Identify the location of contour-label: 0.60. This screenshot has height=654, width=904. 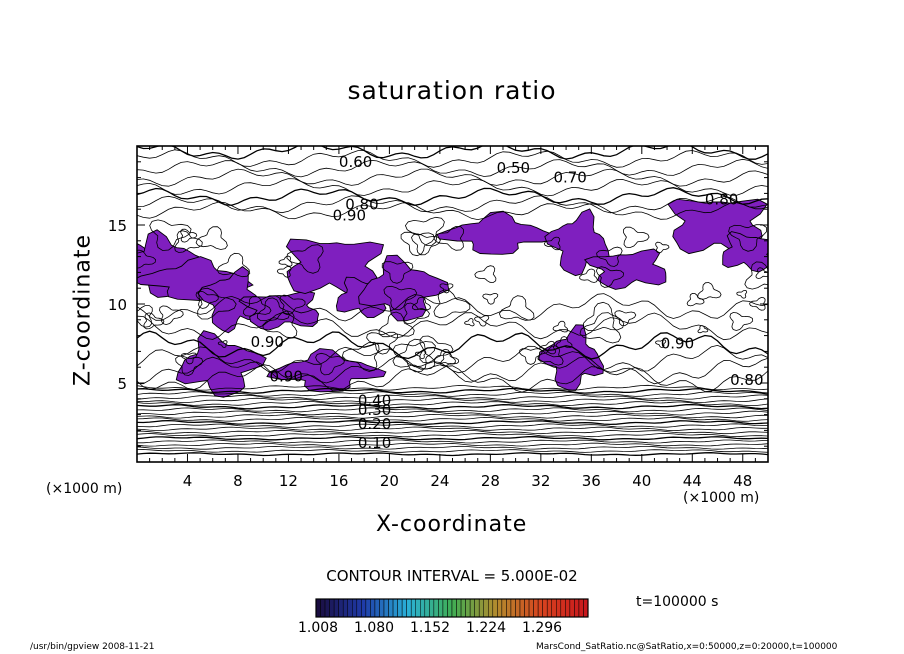
(355, 162).